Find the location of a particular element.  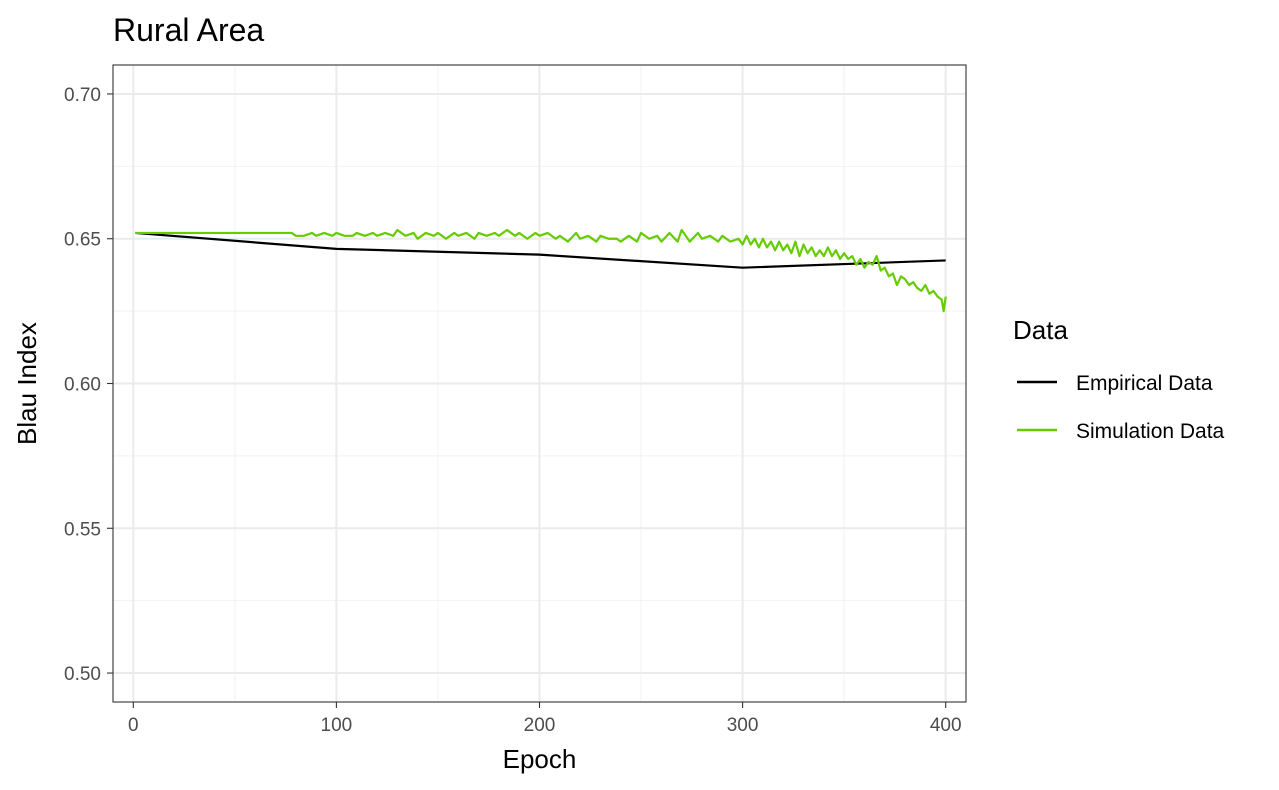

x-tick-label: 100 is located at coordinates (337, 725).